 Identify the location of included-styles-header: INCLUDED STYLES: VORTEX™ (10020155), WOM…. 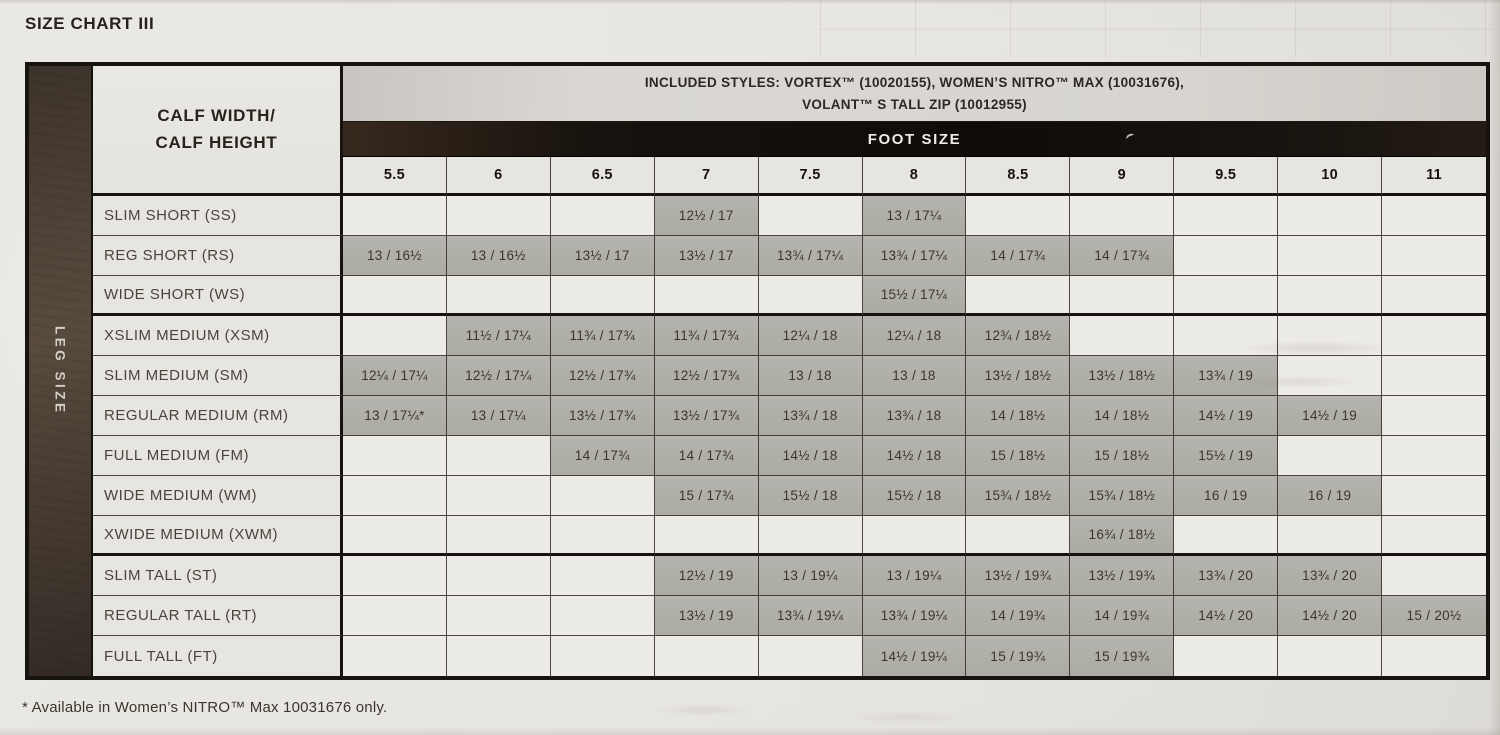
(914, 94).